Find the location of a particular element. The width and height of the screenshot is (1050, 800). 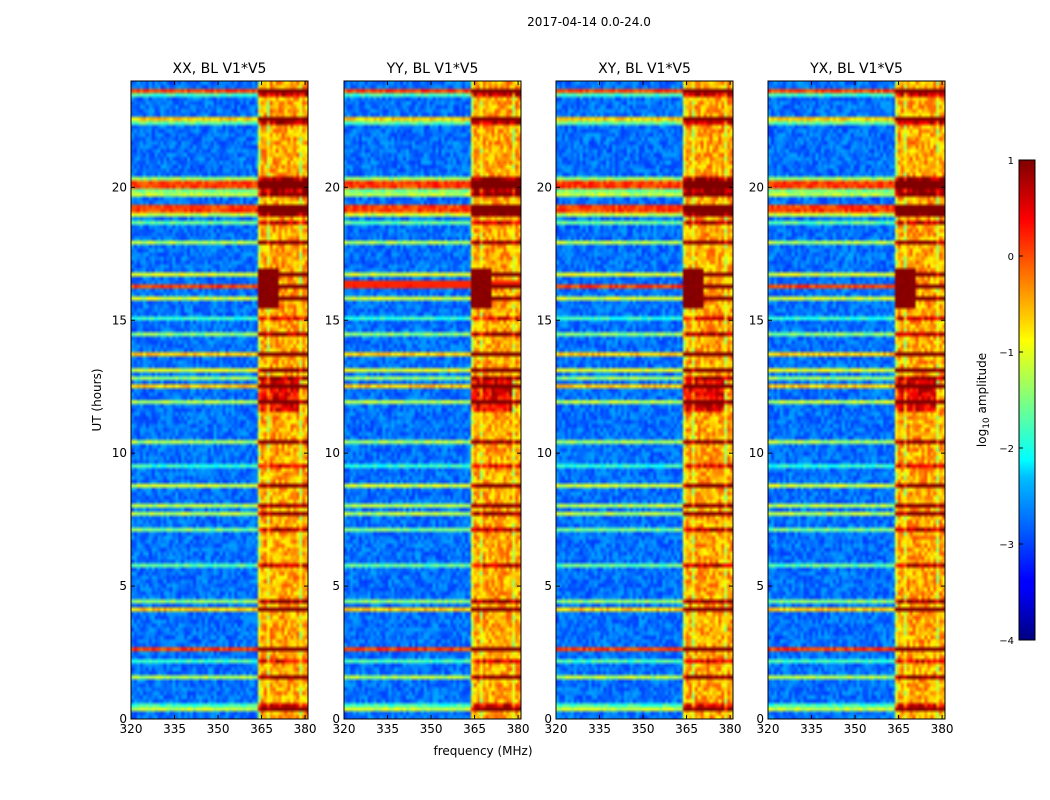

x-axis-label: frequency (MHz) is located at coordinates (482, 751).